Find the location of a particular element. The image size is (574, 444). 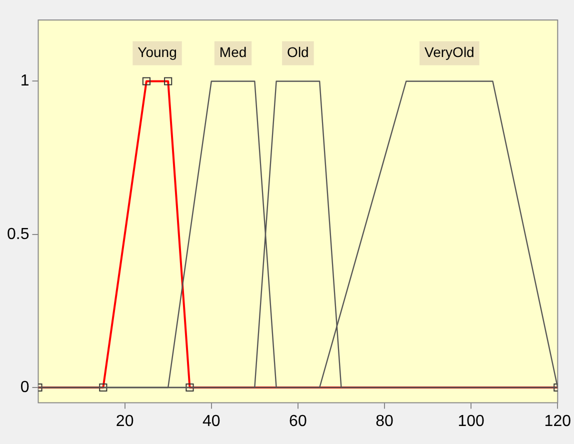

x-tick-label: 20 is located at coordinates (125, 421).